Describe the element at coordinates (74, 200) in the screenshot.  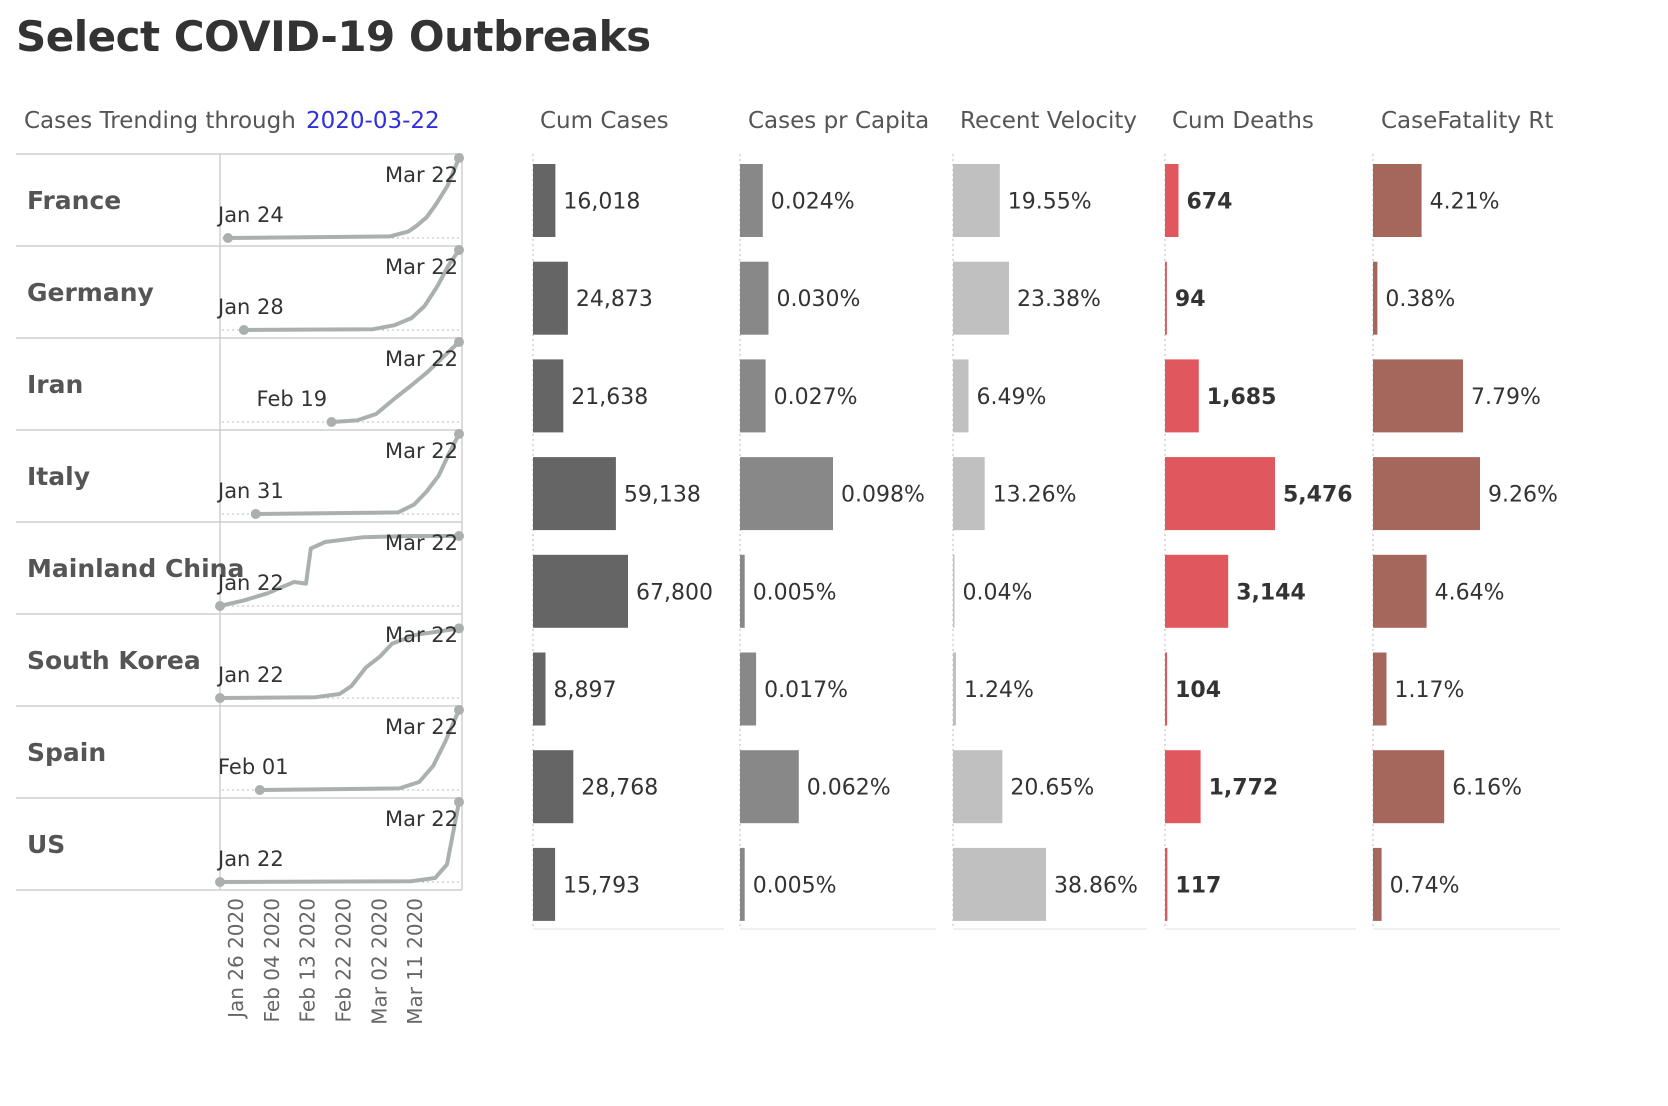
I see `country-name: France` at that location.